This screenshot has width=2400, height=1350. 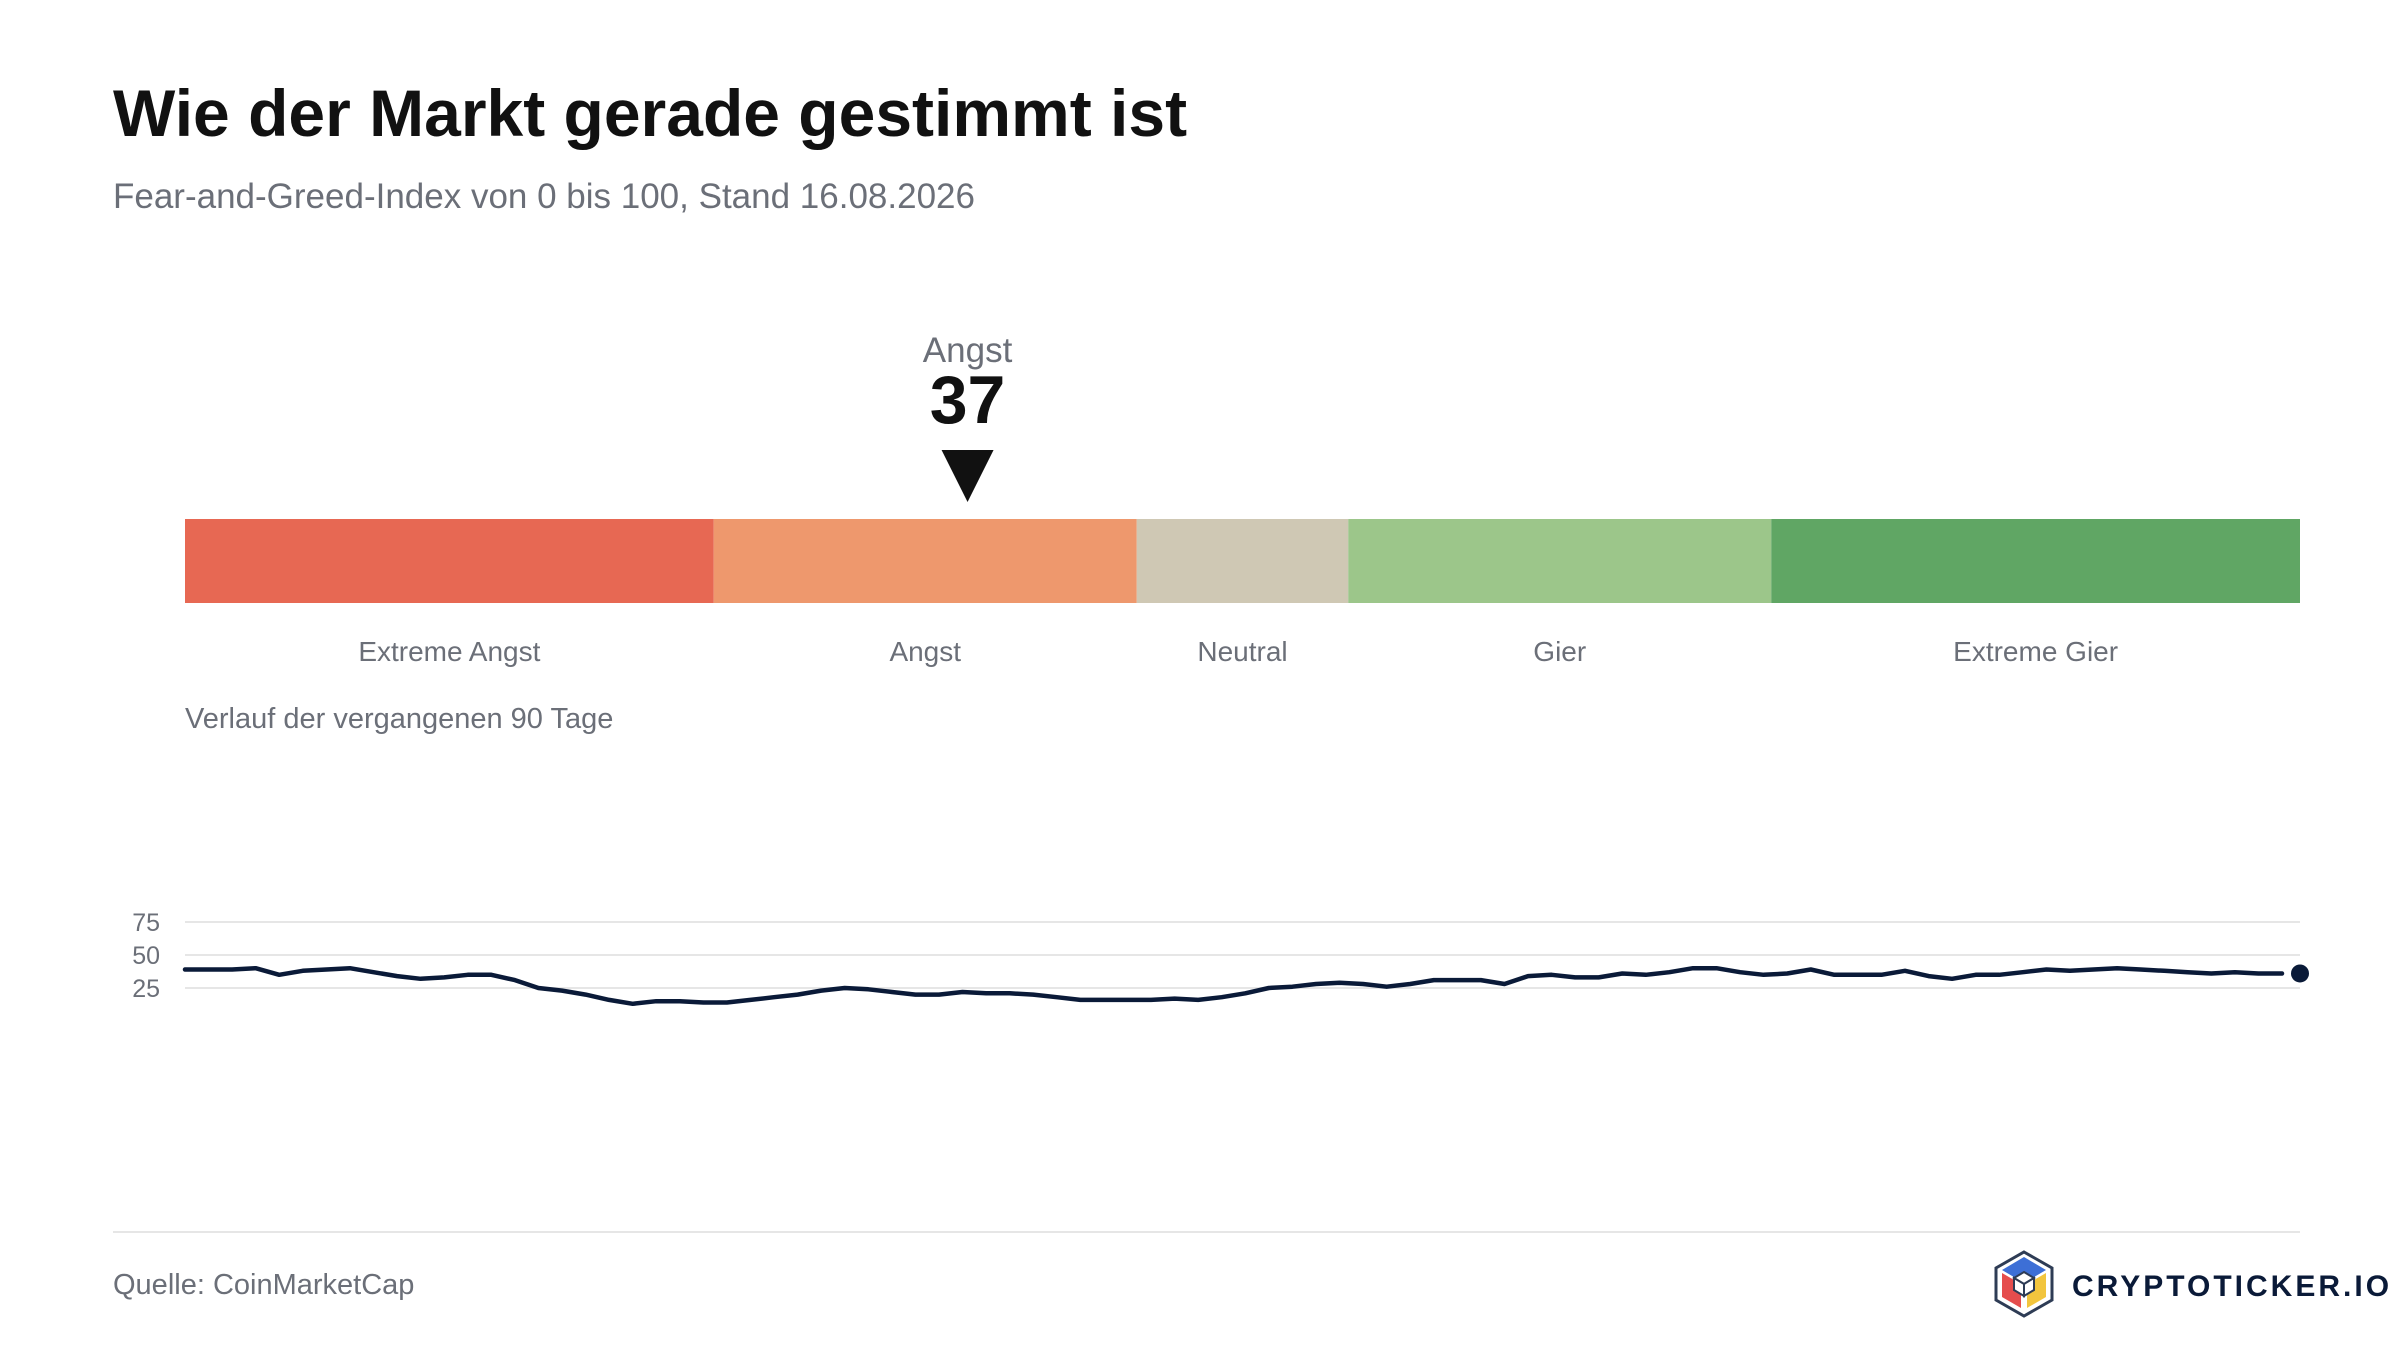 I want to click on y-tick-label: 25, so click(x=146, y=989).